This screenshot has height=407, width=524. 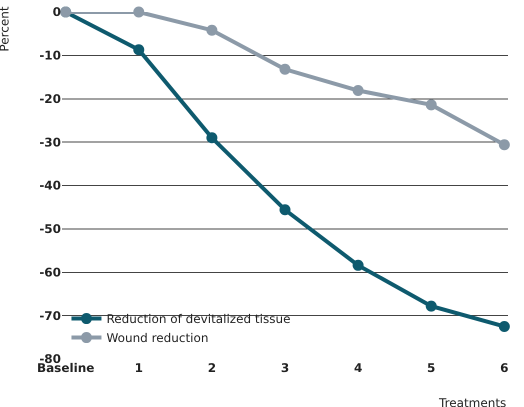 What do you see at coordinates (212, 368) in the screenshot?
I see `x-tick-label: 2` at bounding box center [212, 368].